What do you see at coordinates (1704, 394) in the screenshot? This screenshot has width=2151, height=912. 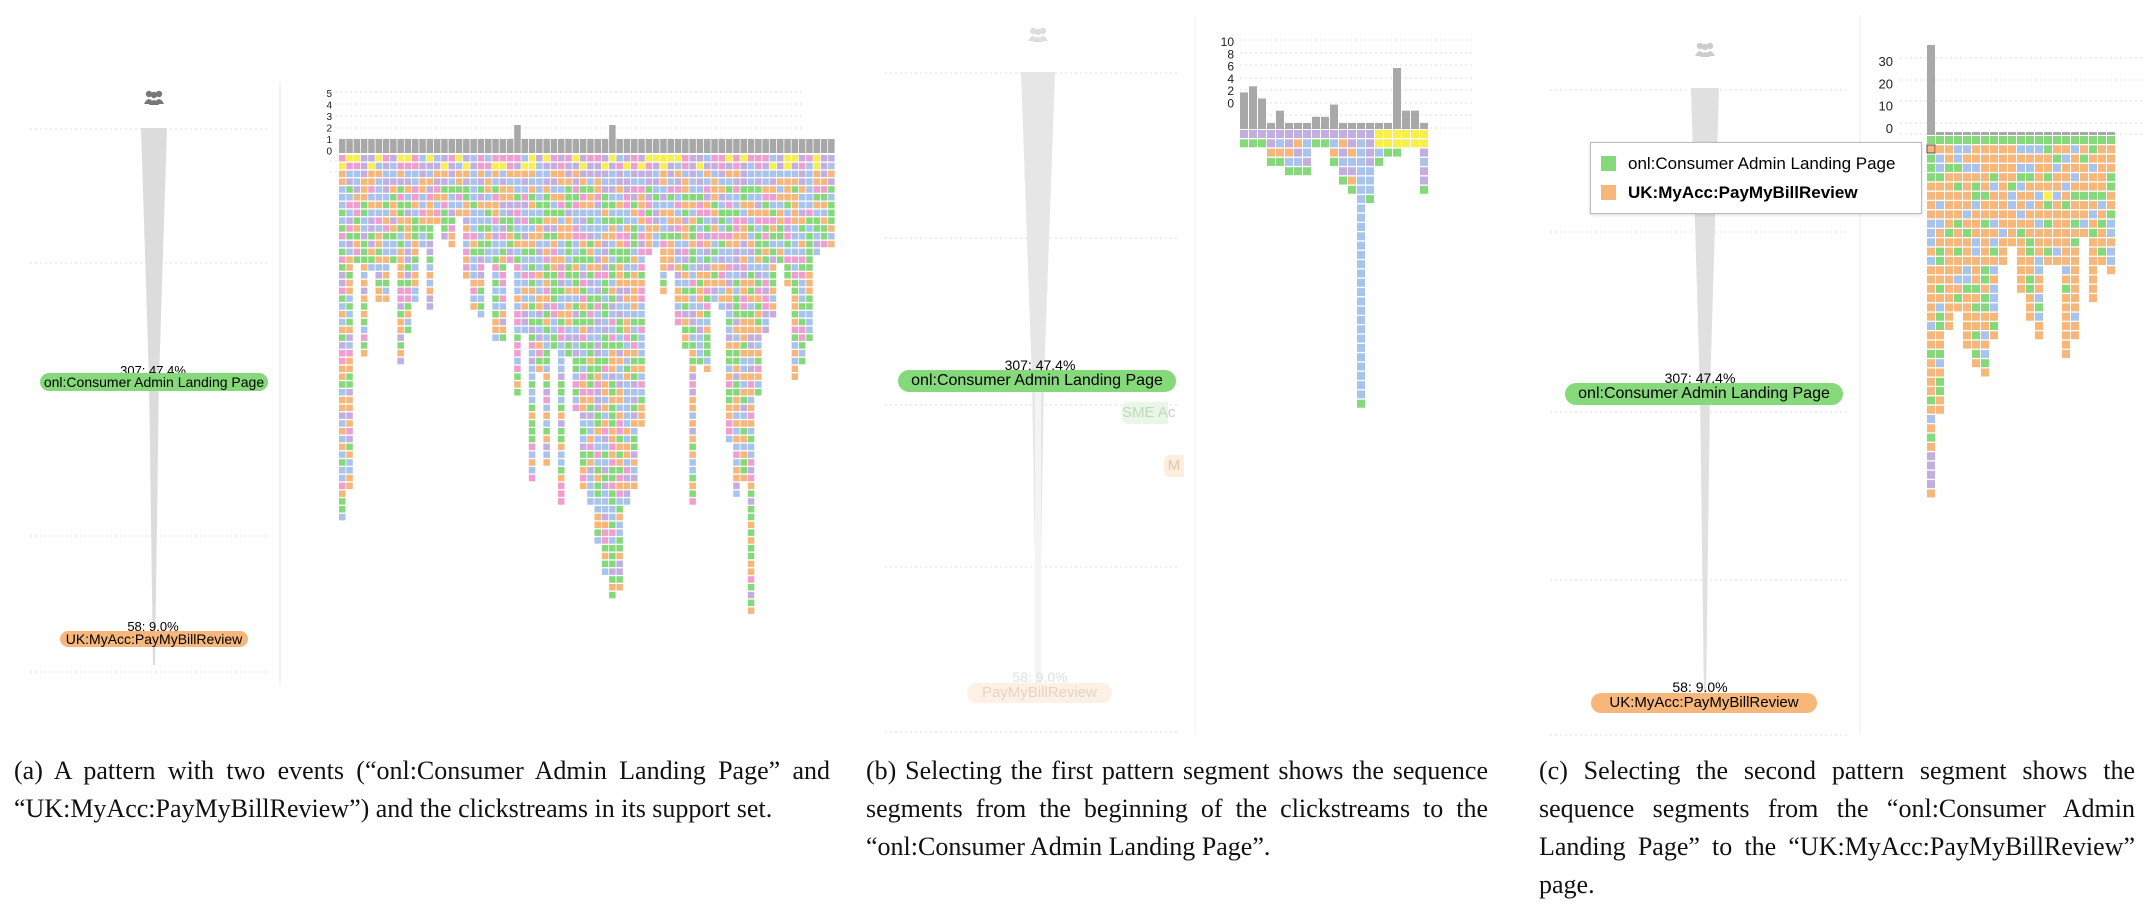 I see `panel-c-event1-label: onl:Consumer Admin Landing Page` at bounding box center [1704, 394].